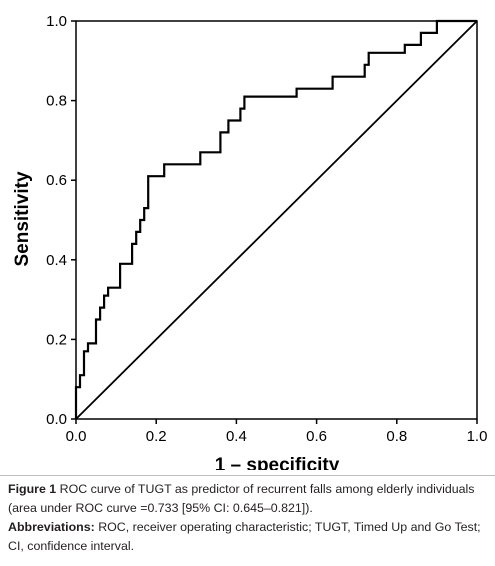  I want to click on y-tick-label: 0.4, so click(56, 260).